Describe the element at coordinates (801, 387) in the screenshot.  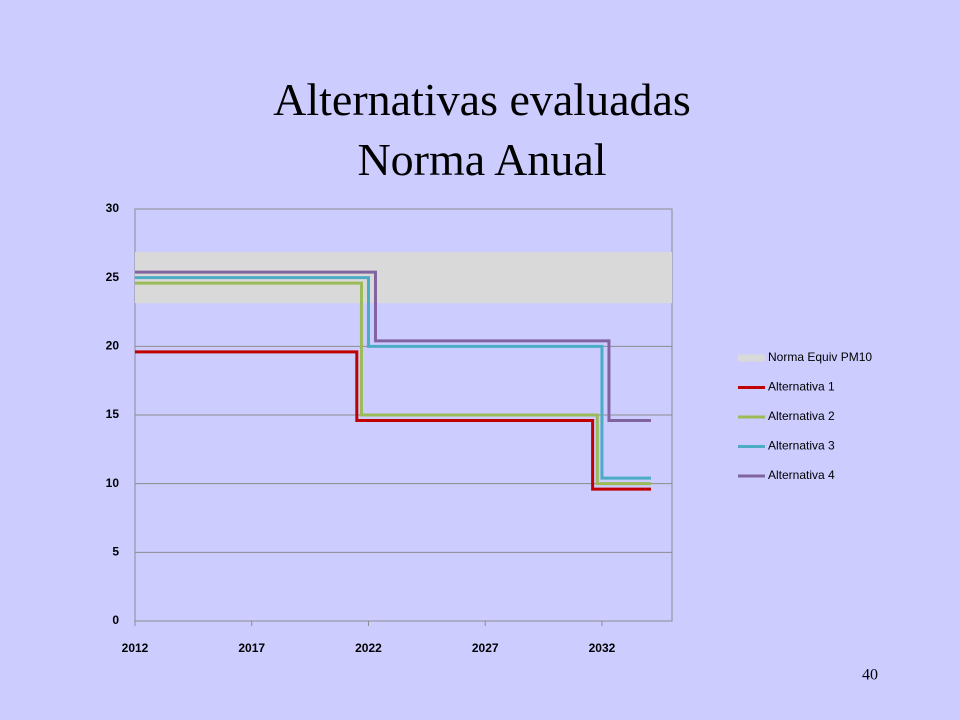
I see `legend-label: Alternativa 1` at that location.